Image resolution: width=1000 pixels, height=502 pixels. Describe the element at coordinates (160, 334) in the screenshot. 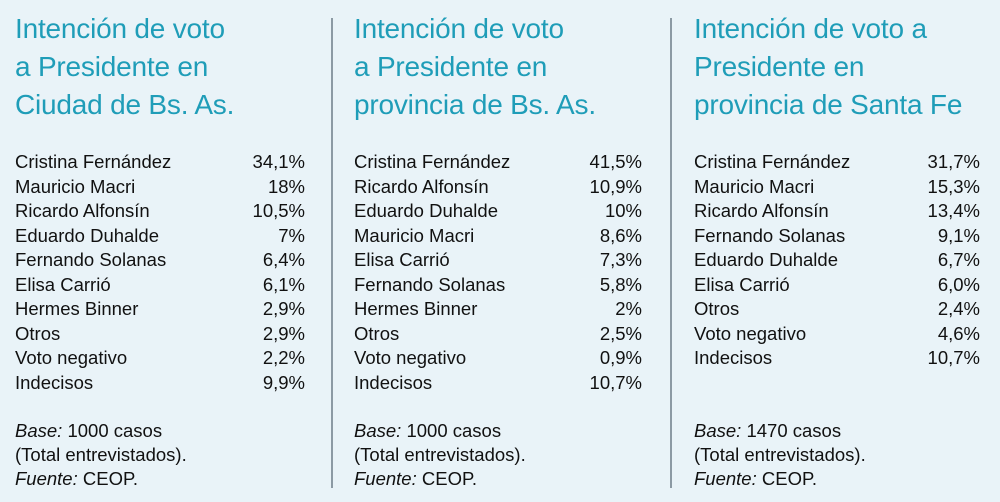

I see `list-item: Otros 2,9%` at that location.